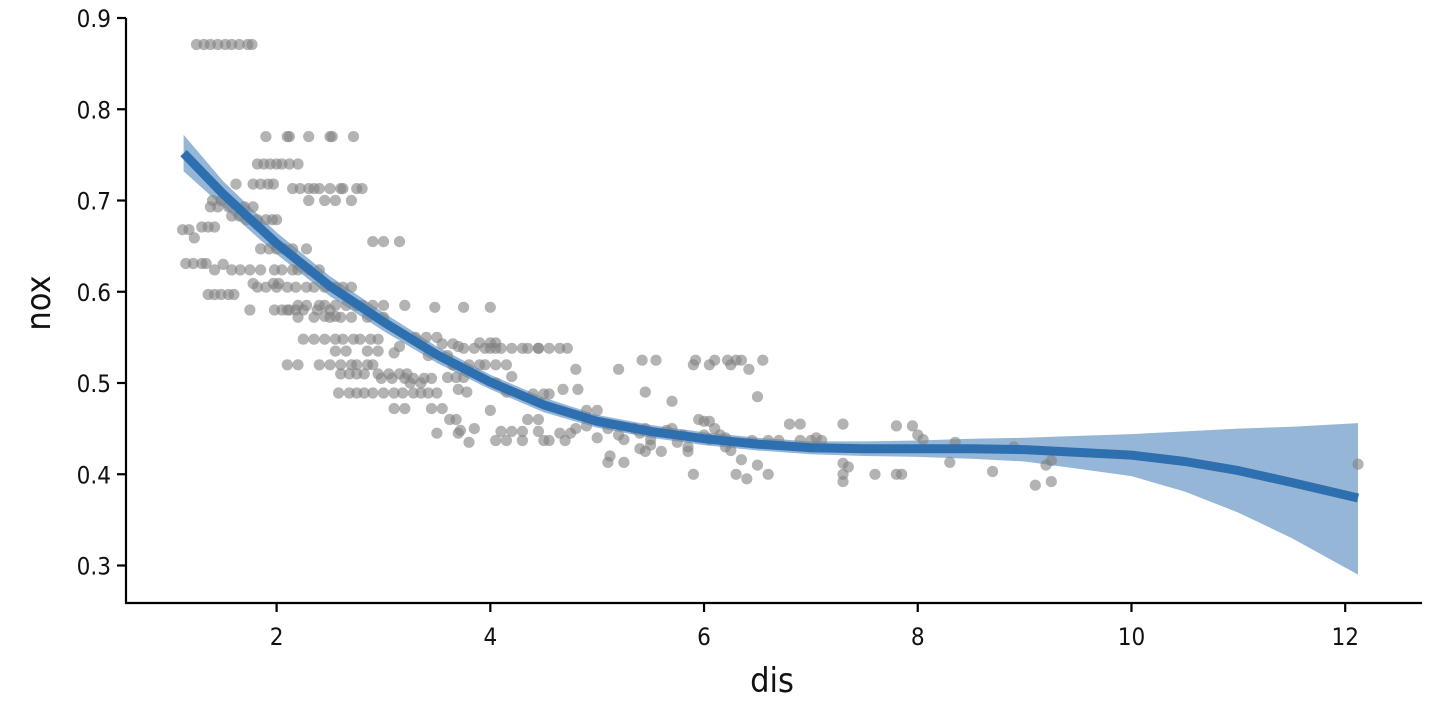 This screenshot has height=720, width=1440. What do you see at coordinates (277, 637) in the screenshot?
I see `x-tick-label: 2` at bounding box center [277, 637].